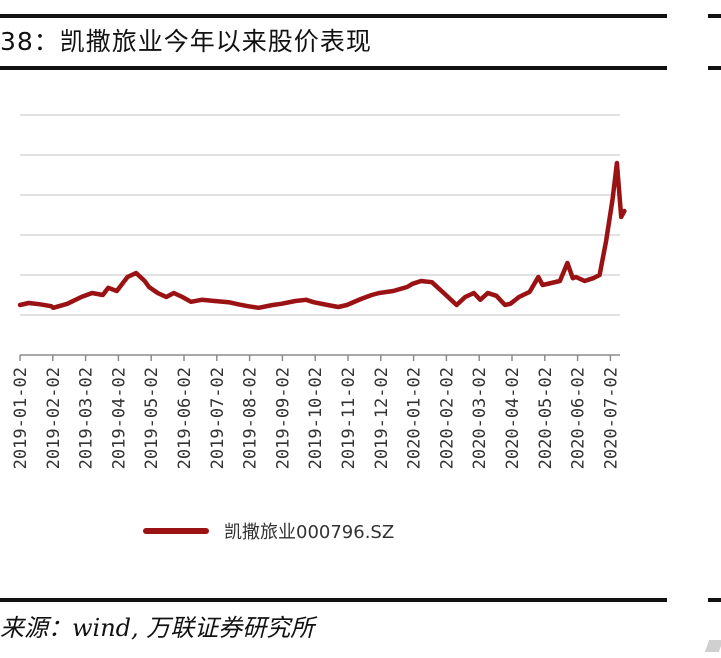  Describe the element at coordinates (546, 418) in the screenshot. I see `x-tick-label: 2020-05-02` at that location.